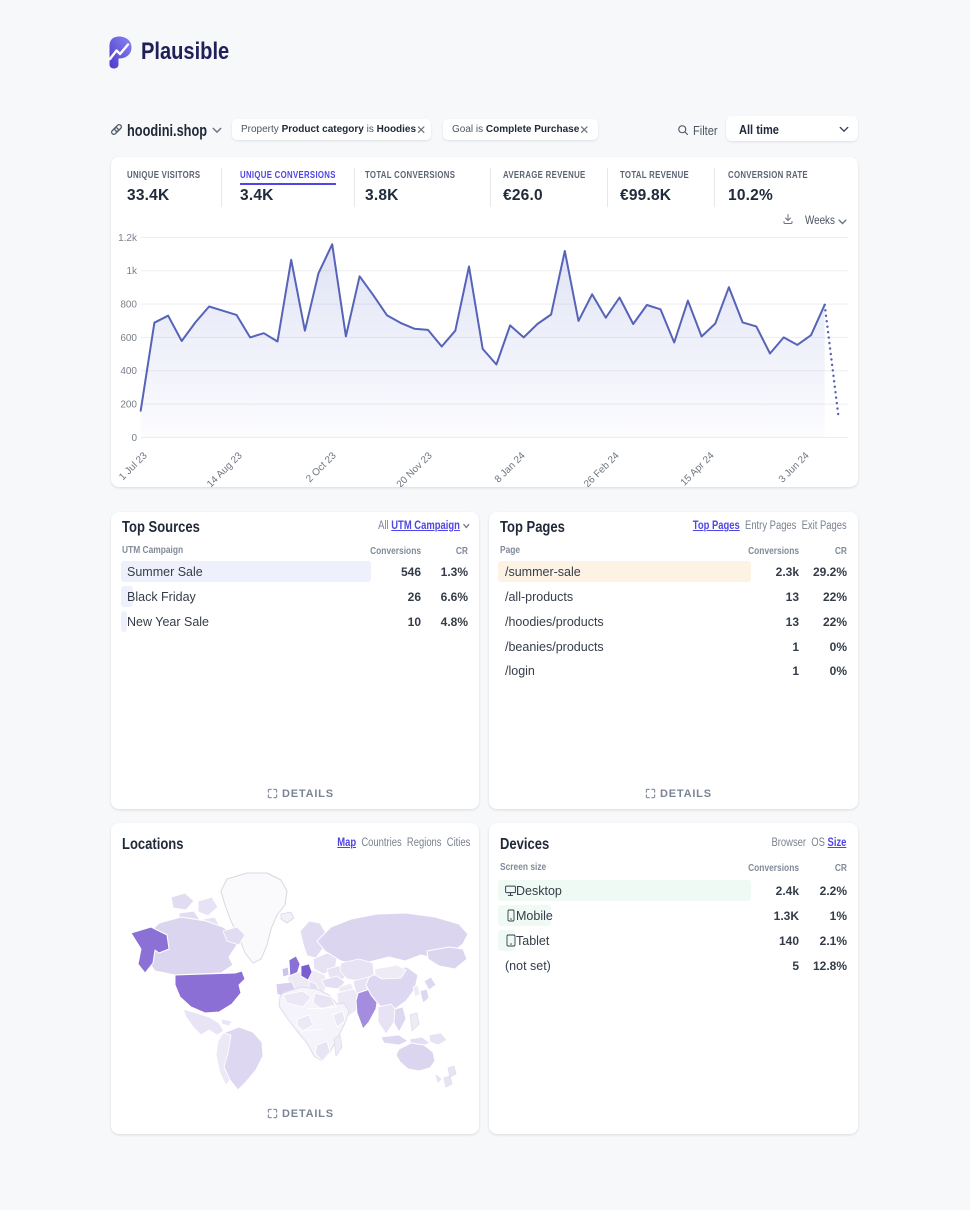 The height and width of the screenshot is (1210, 970). I want to click on svg-text: 2 Oct 23, so click(321, 467).